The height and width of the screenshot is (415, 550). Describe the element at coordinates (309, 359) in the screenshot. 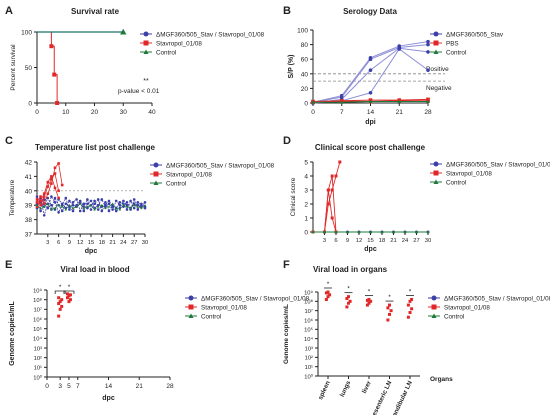

I see `y-tick-label: 10²` at that location.